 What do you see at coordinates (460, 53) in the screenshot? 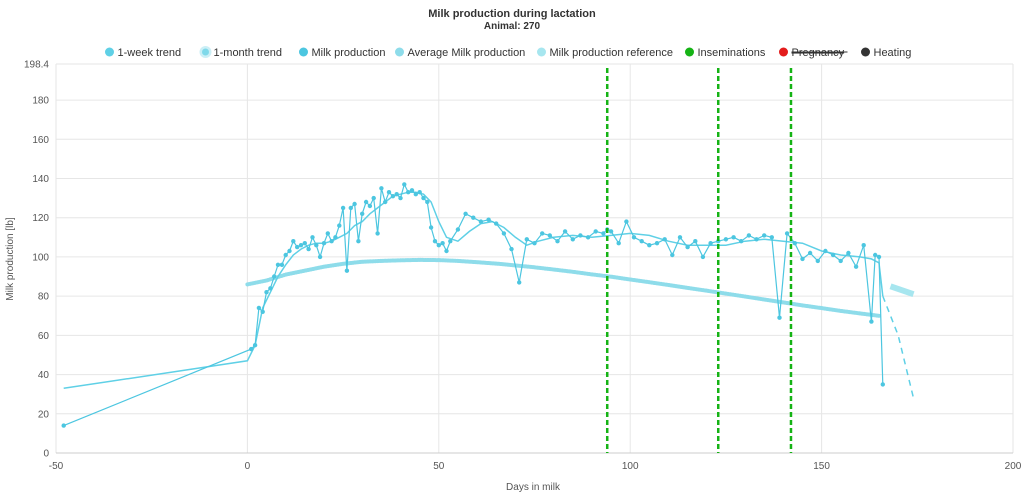
I see `legend-item-average: Average Milk production` at bounding box center [460, 53].